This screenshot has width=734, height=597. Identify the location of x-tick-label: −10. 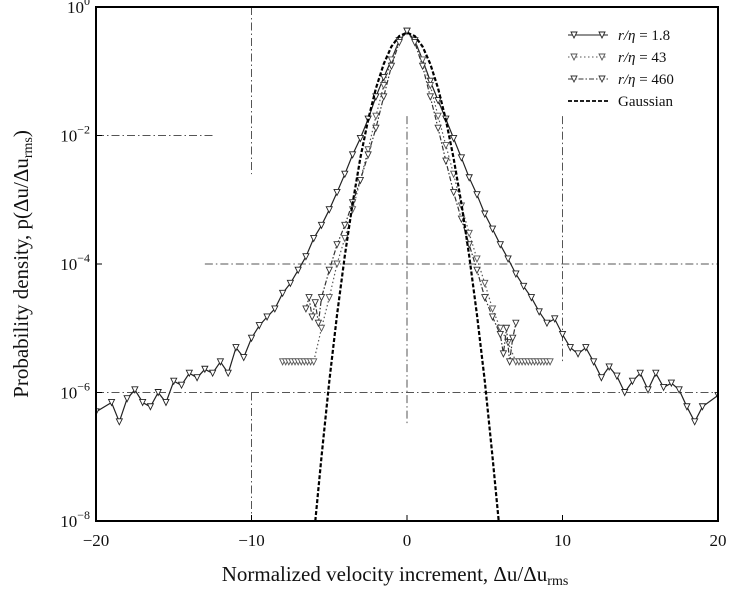
(251, 540).